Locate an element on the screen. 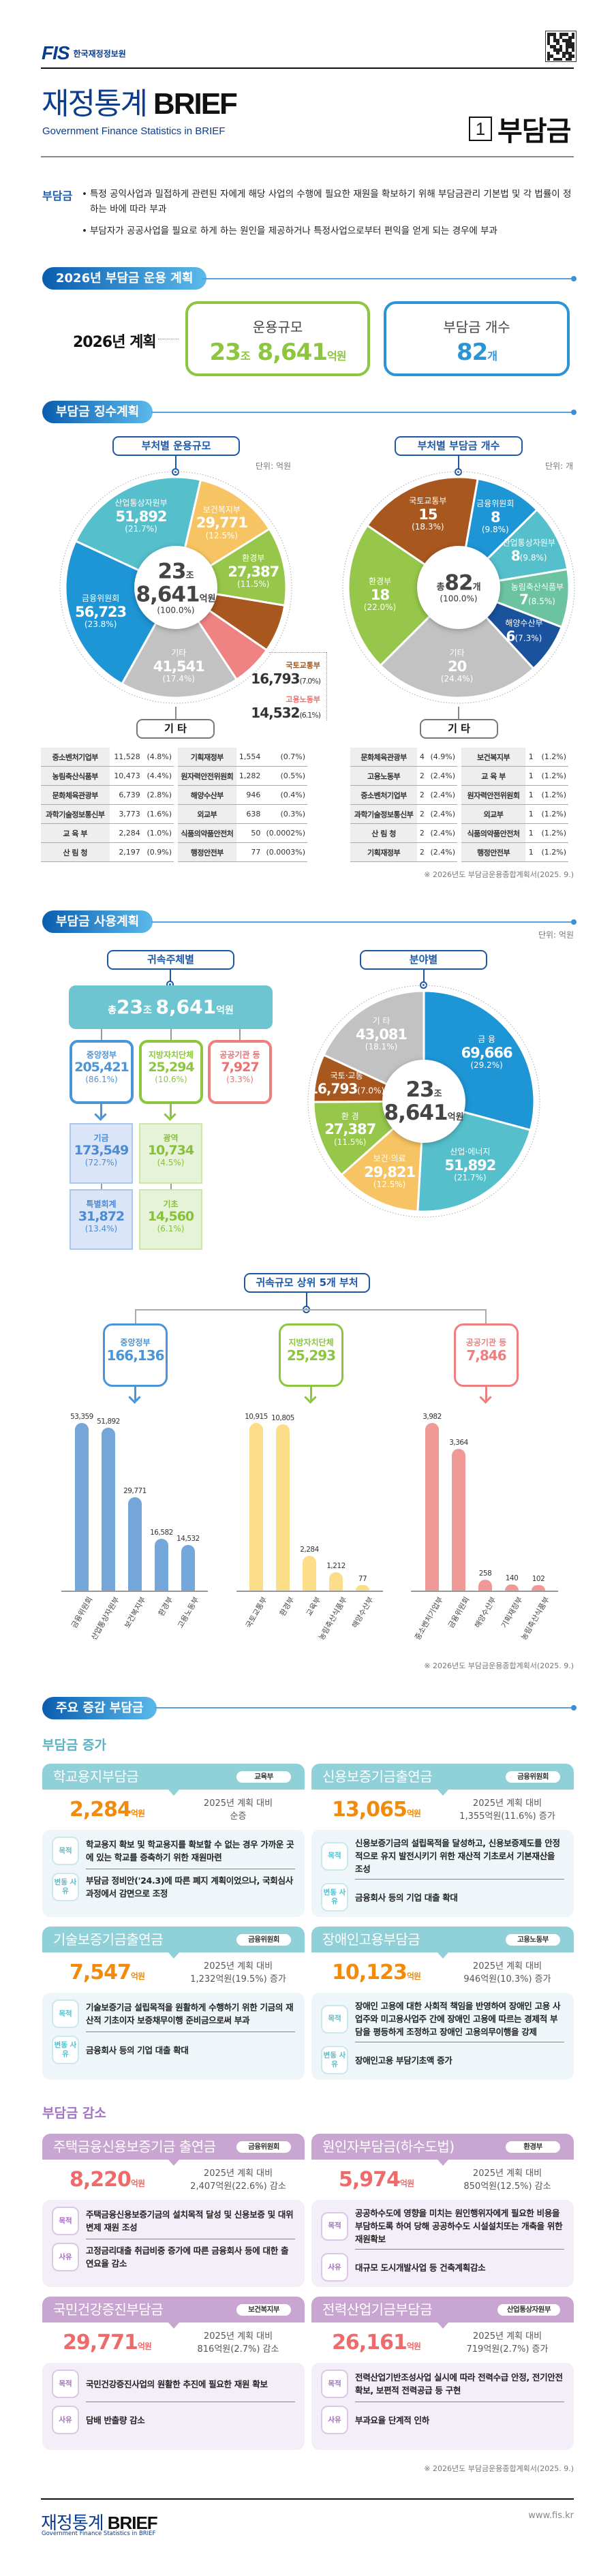  purpose-text: 국민건강증진사업의 원활한 추진에 필요한 재원 확보 is located at coordinates (177, 2383).